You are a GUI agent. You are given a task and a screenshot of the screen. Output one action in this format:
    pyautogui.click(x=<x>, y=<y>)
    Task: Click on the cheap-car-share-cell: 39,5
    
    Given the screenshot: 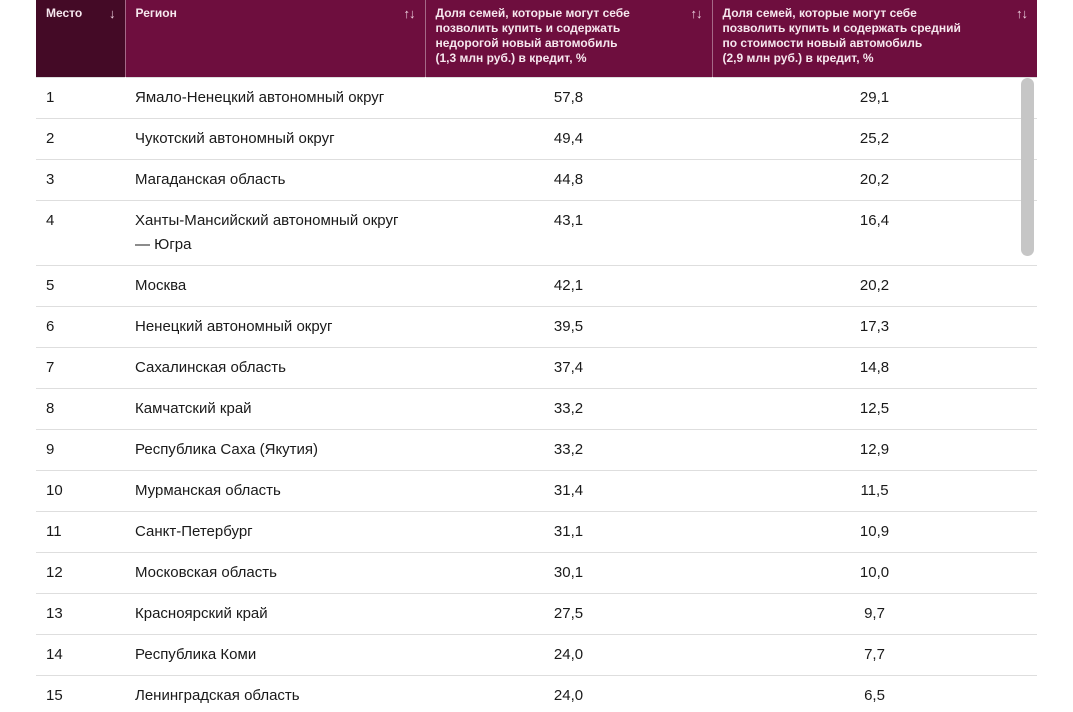 What is the action you would take?
    pyautogui.click(x=568, y=326)
    